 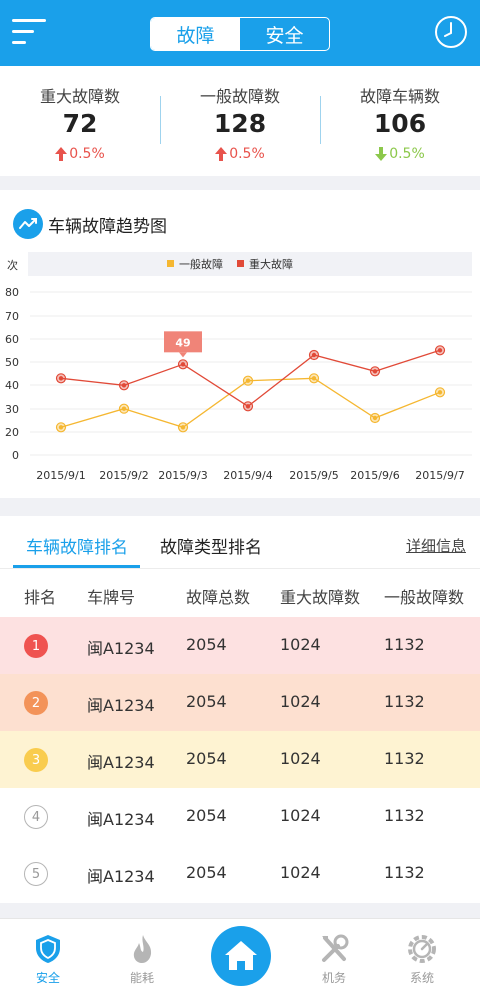 What do you see at coordinates (12, 316) in the screenshot?
I see `y-tick-label: 70` at bounding box center [12, 316].